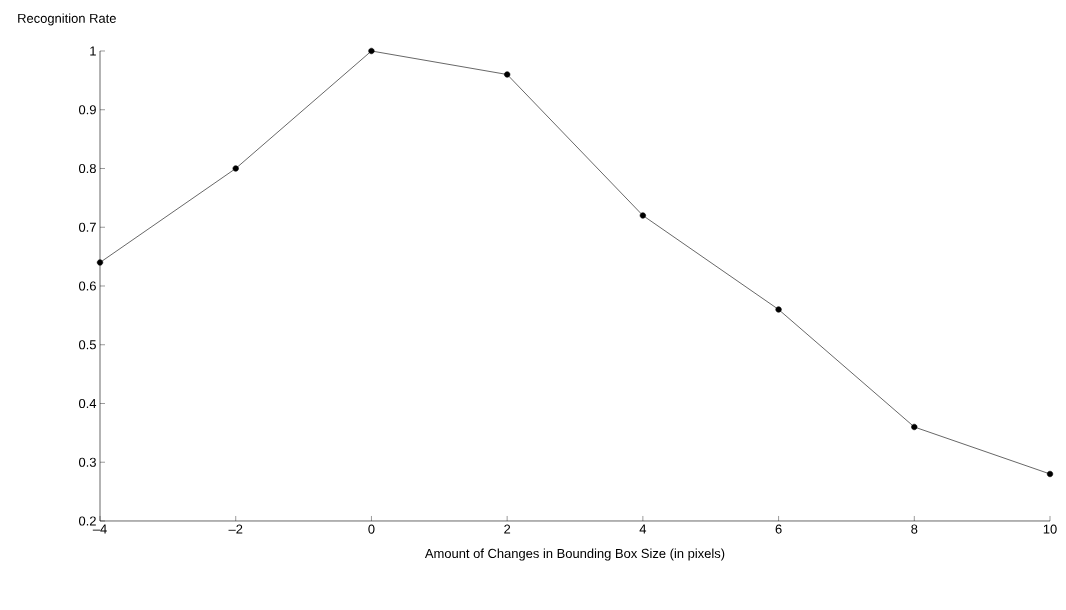 The width and height of the screenshot is (1066, 610). What do you see at coordinates (507, 529) in the screenshot?
I see `x-tick-label: 2` at bounding box center [507, 529].